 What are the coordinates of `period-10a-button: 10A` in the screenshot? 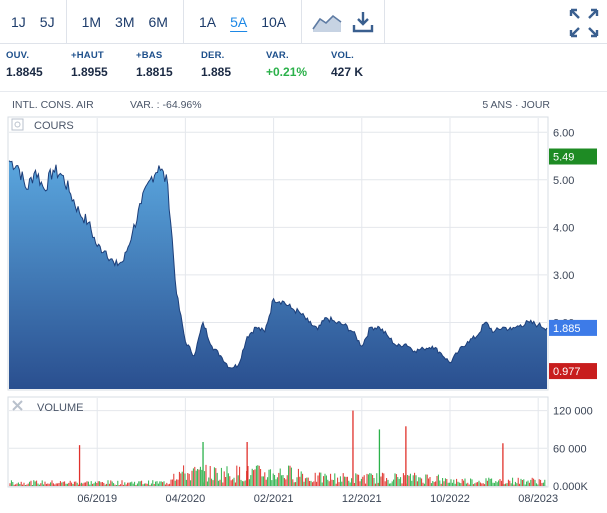 It's located at (274, 21).